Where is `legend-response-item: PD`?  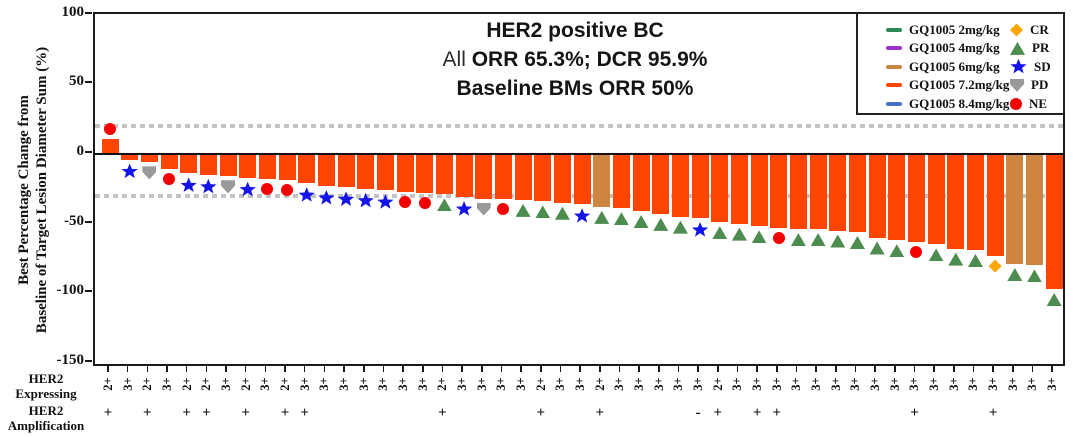 legend-response-item: PD is located at coordinates (1029, 85).